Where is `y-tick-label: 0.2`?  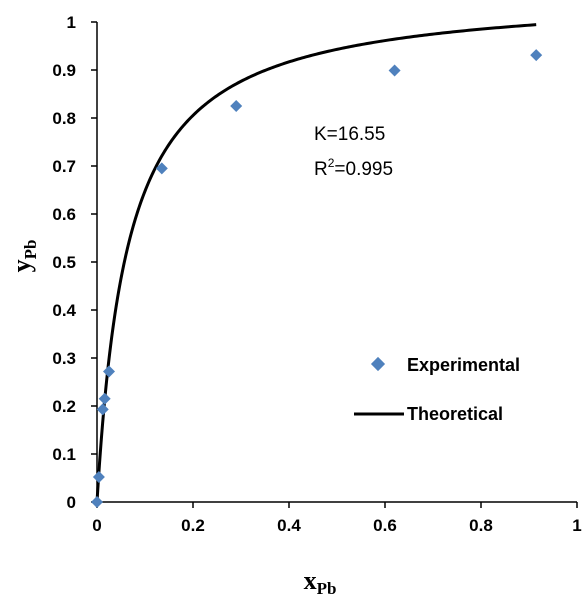
y-tick-label: 0.2 is located at coordinates (64, 406).